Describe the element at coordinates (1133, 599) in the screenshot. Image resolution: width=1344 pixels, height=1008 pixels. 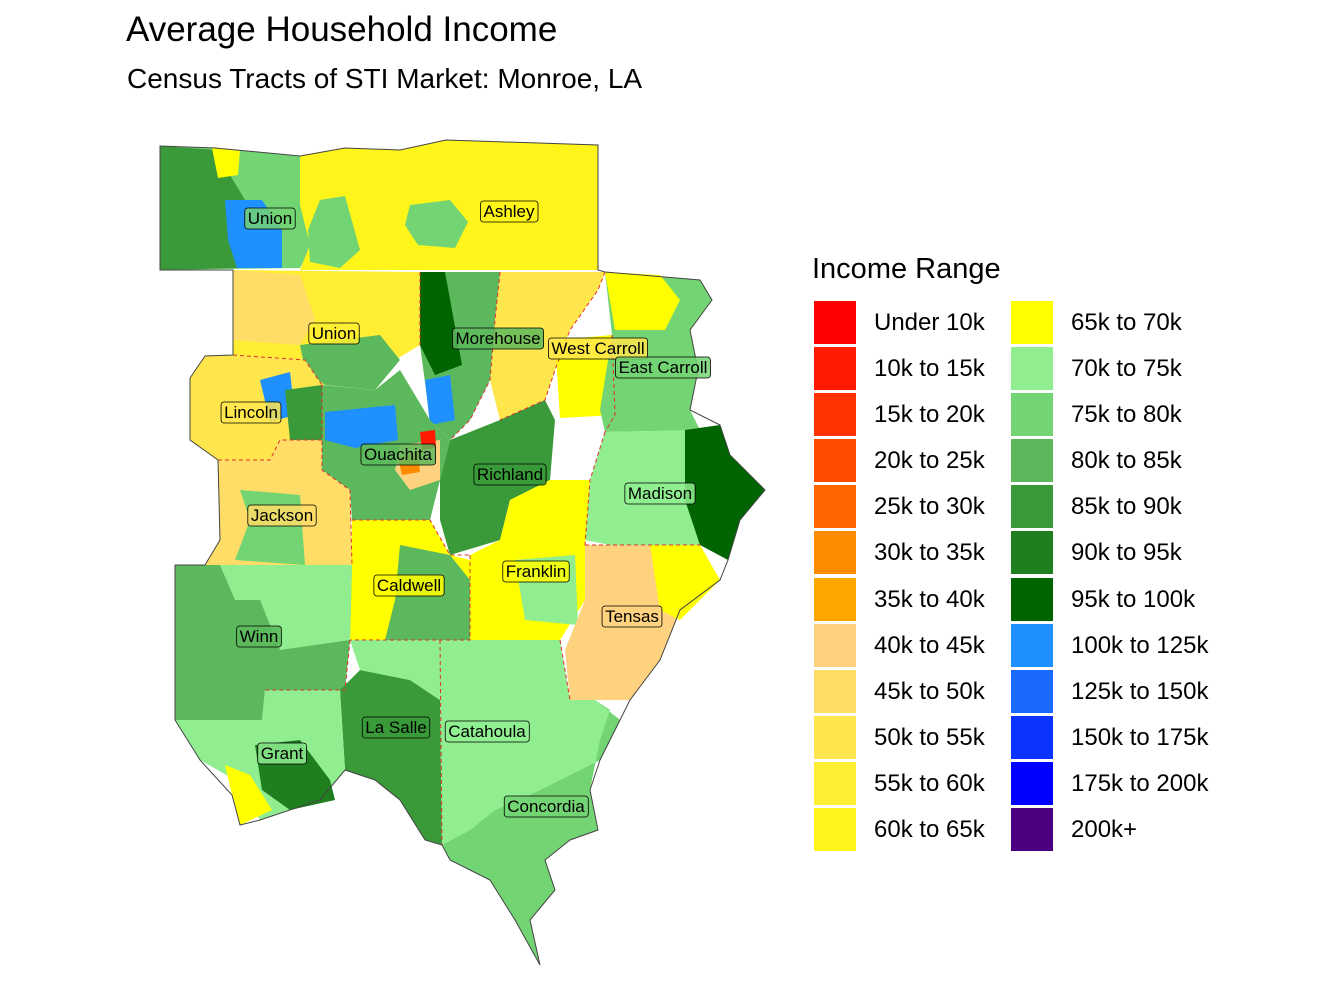
I see `legend-label: 95k to 100k` at that location.